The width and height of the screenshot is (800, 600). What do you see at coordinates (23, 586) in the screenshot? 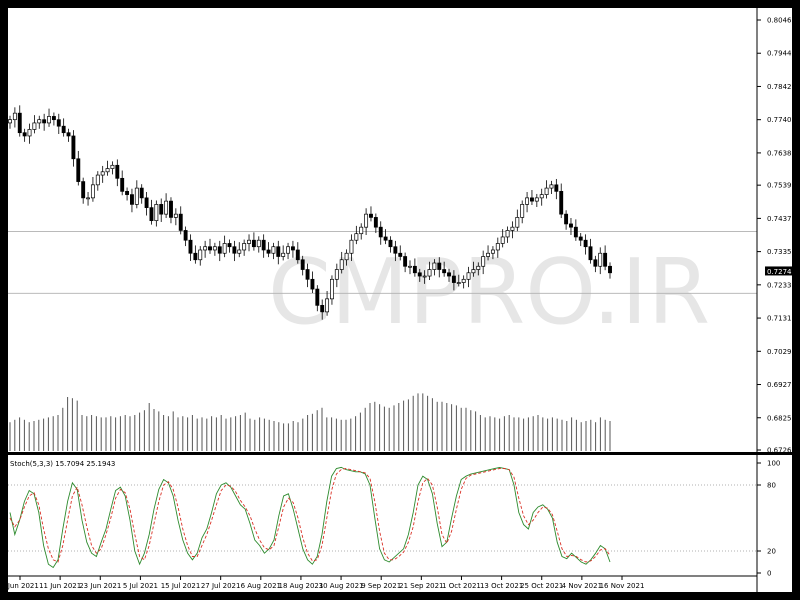
I see `time-tick-label: 1 Jun 2021` at bounding box center [23, 586].